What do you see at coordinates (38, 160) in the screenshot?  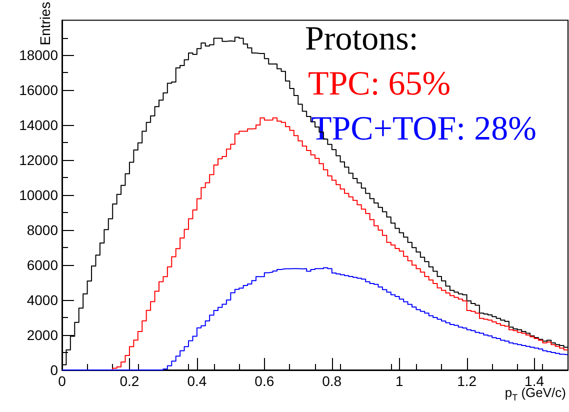 I see `y-tick-label: 12000` at bounding box center [38, 160].